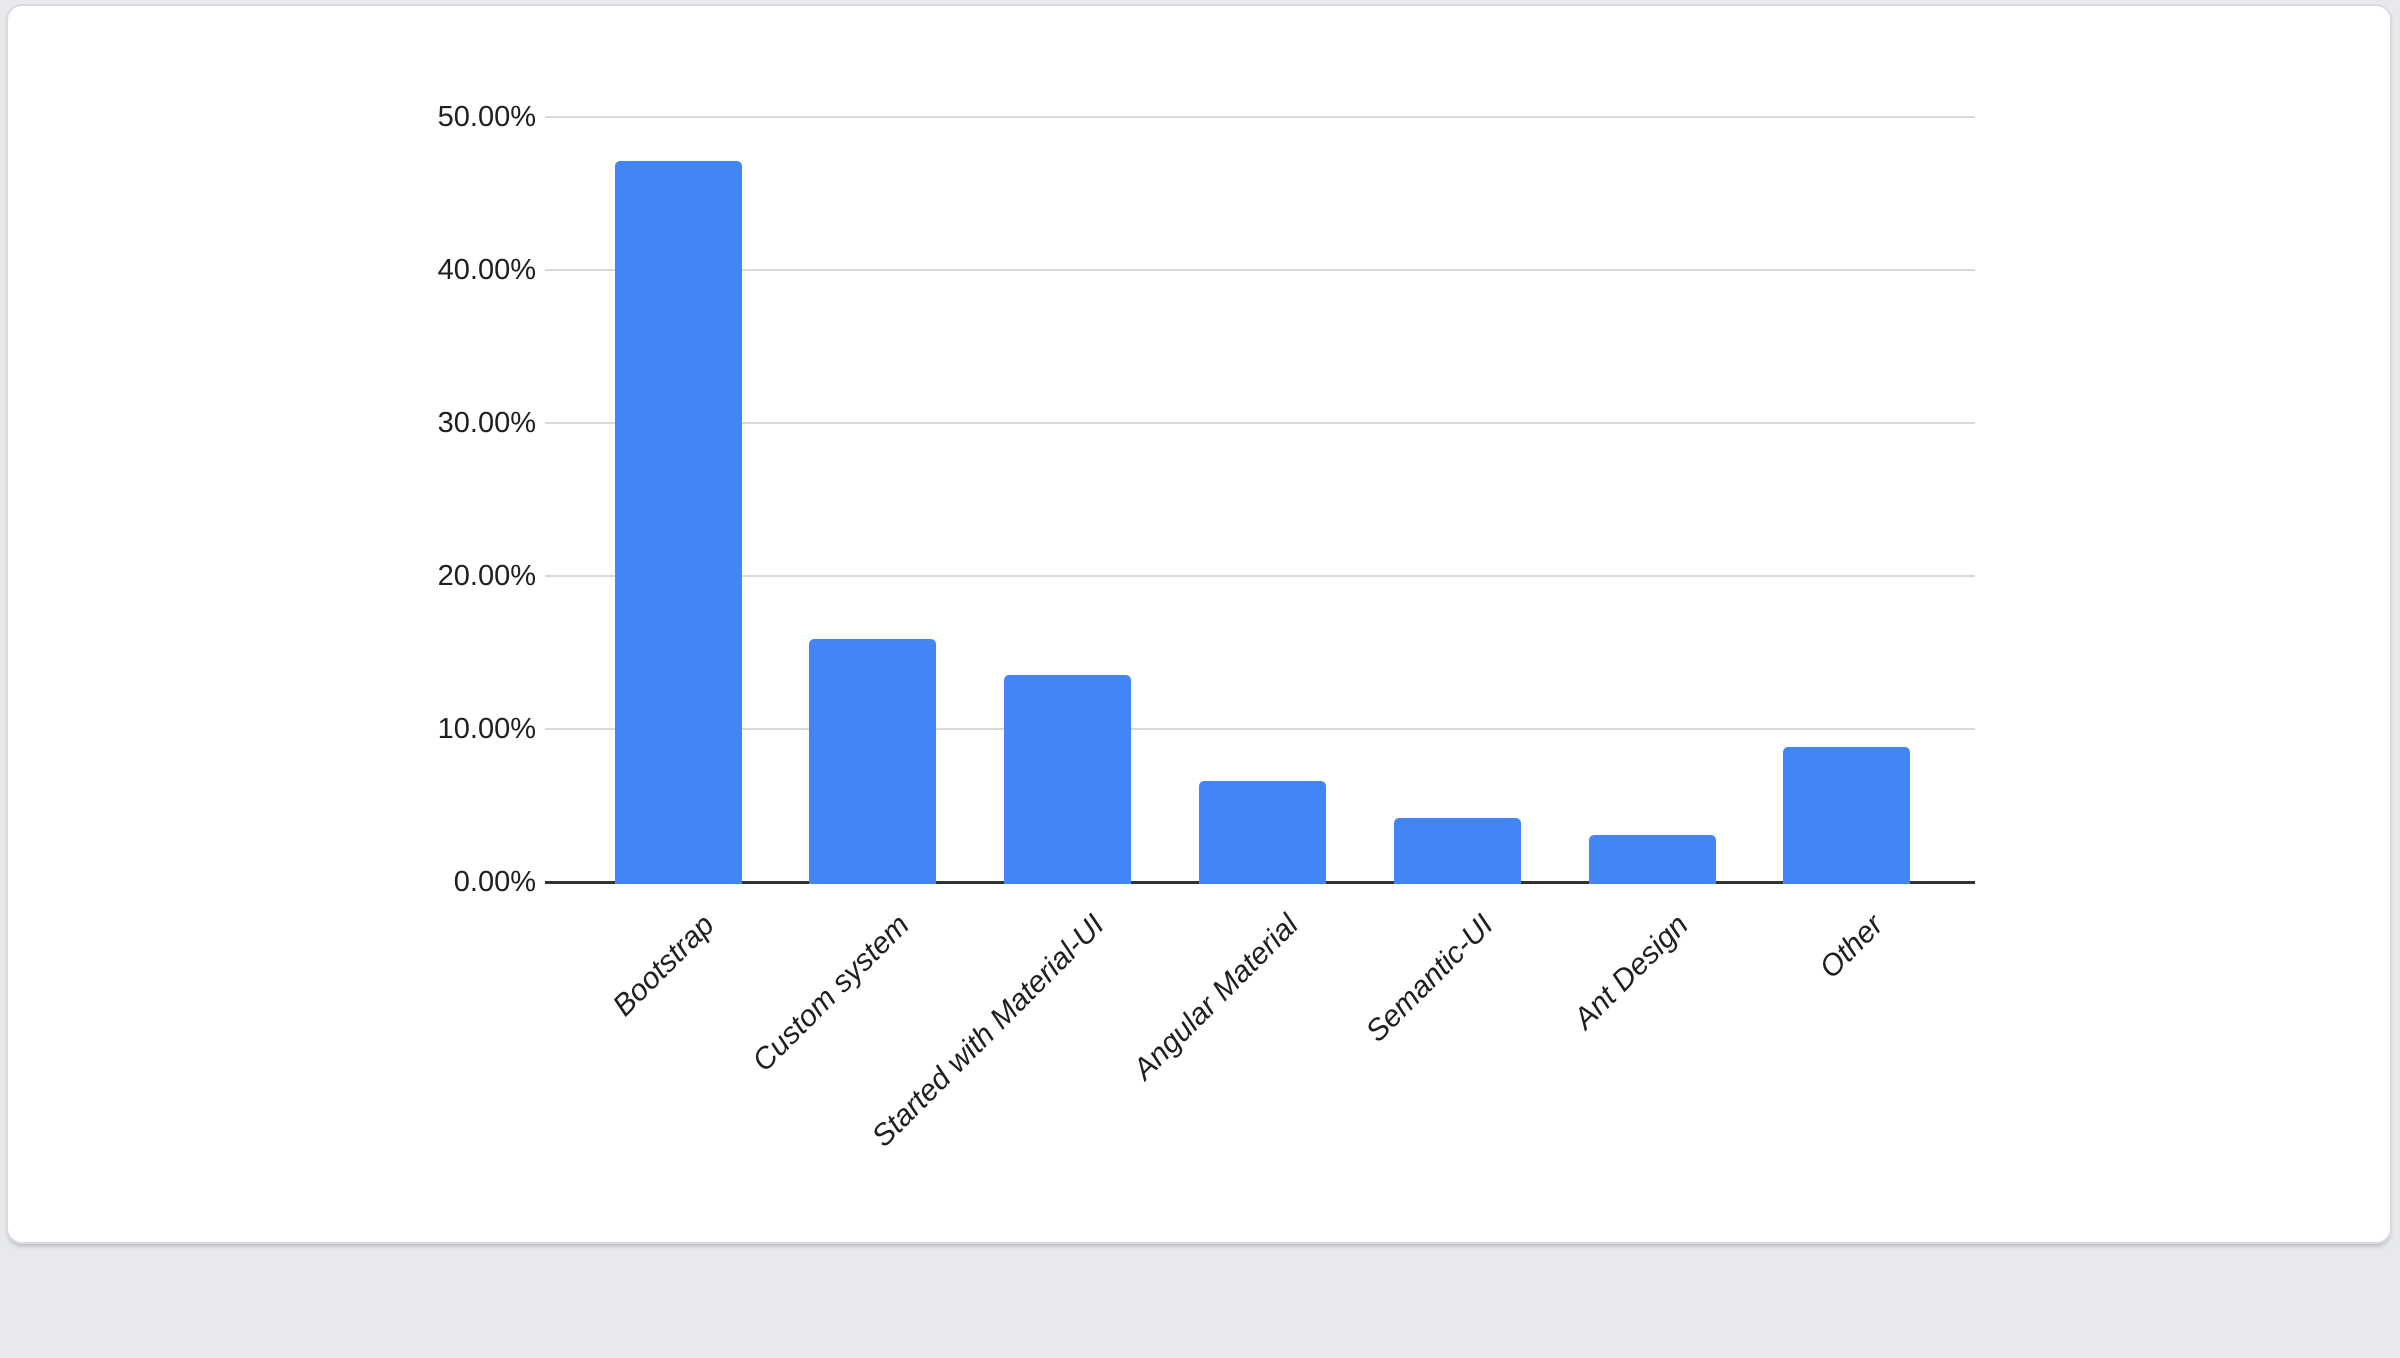 The height and width of the screenshot is (1358, 2400). I want to click on bar-ant-design, so click(1652, 859).